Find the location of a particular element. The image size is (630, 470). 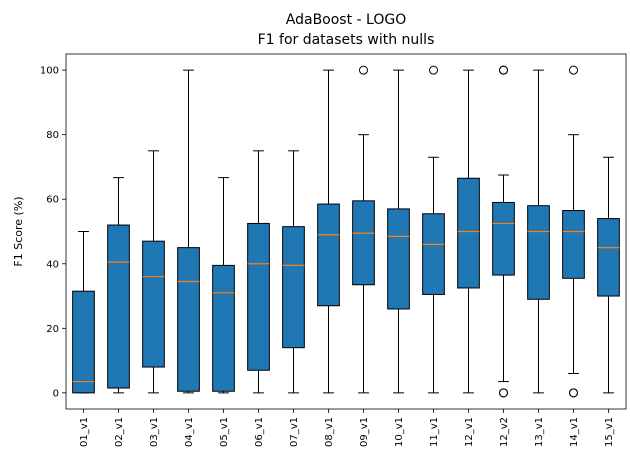

box-11_v1 is located at coordinates (433, 229).